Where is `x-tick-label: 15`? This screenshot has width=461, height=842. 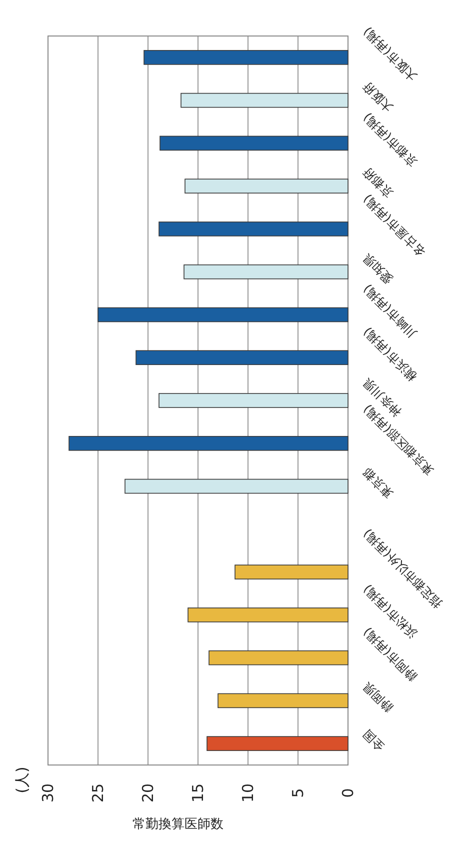
x-tick-label: 15 is located at coordinates (198, 793).